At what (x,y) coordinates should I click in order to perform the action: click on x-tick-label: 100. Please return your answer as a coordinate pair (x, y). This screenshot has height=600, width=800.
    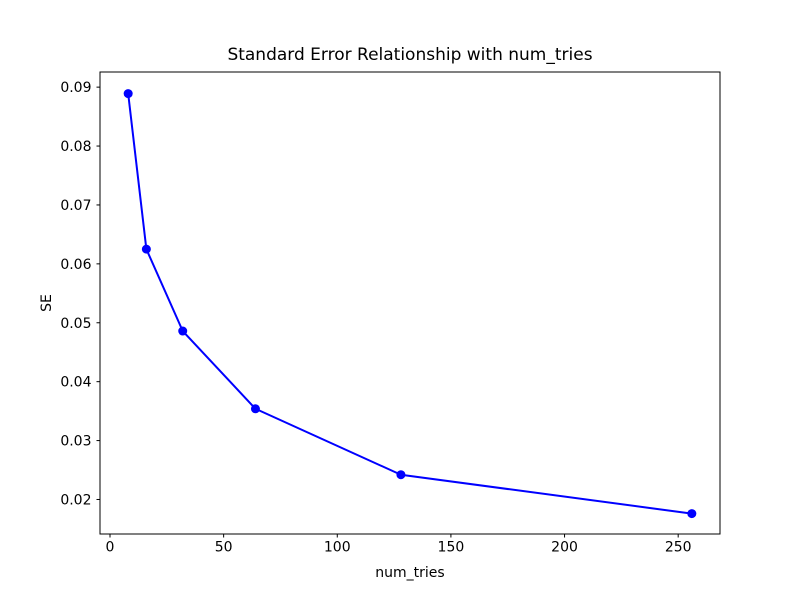
    Looking at the image, I should click on (337, 548).